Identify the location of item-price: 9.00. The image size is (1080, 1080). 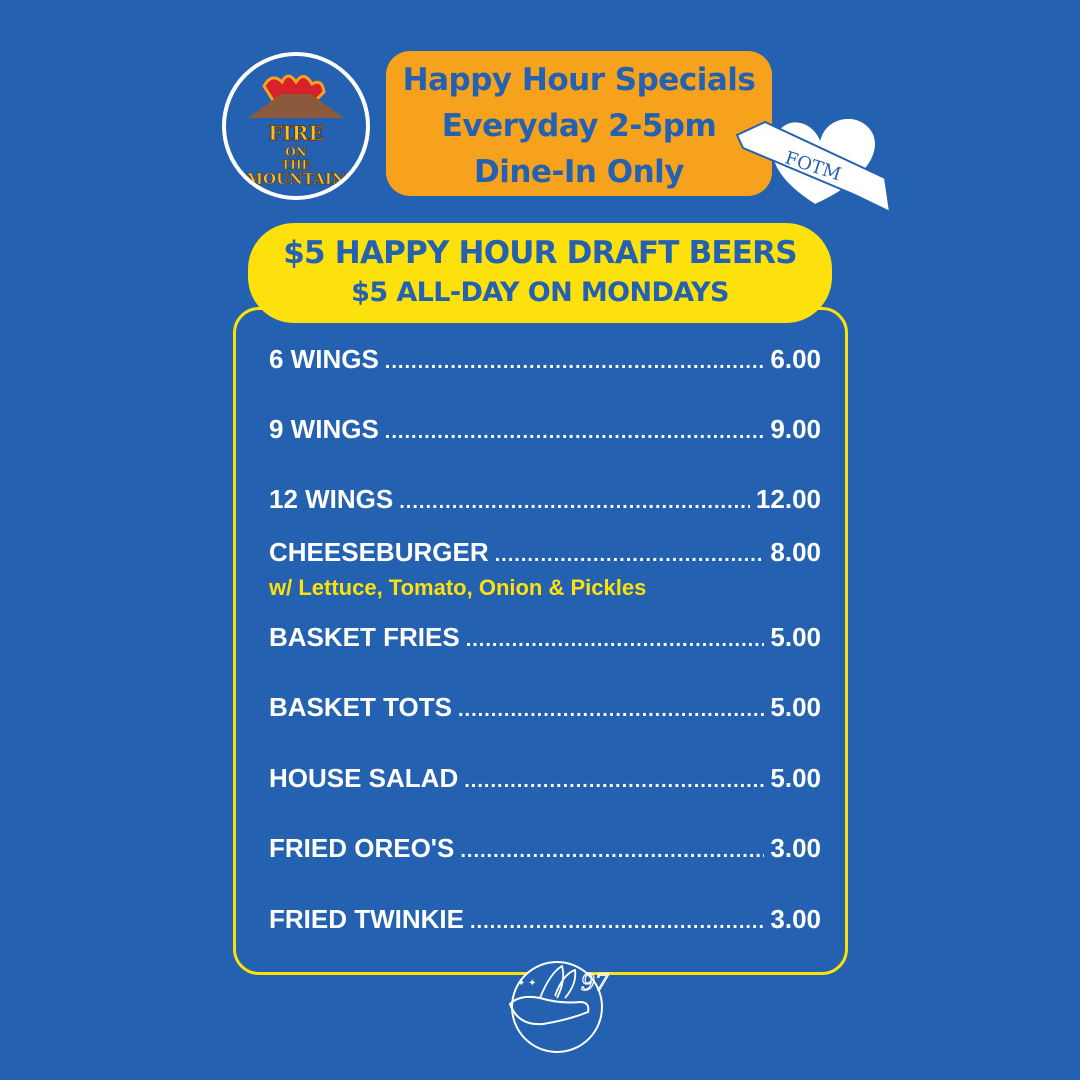
(795, 429).